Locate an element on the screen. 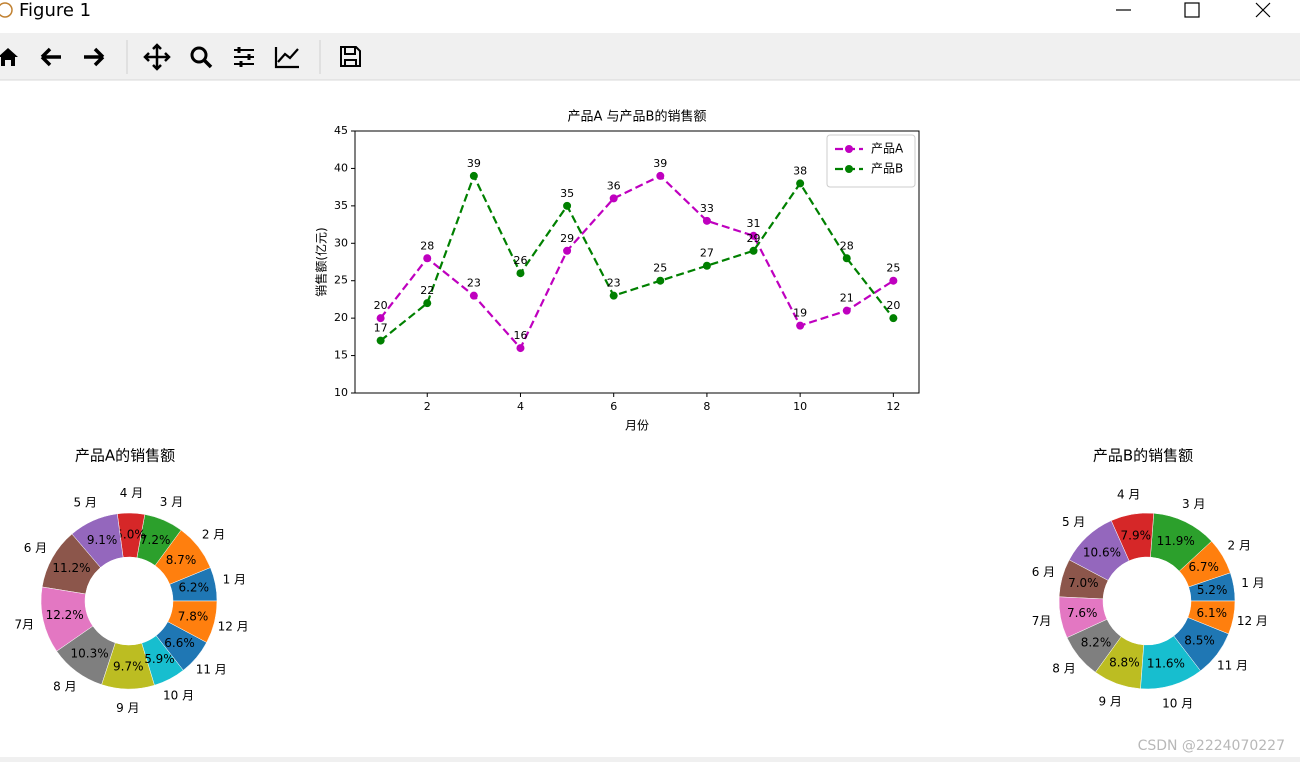 Image resolution: width=1300 pixels, height=762 pixels. data-label: 19 is located at coordinates (800, 313).